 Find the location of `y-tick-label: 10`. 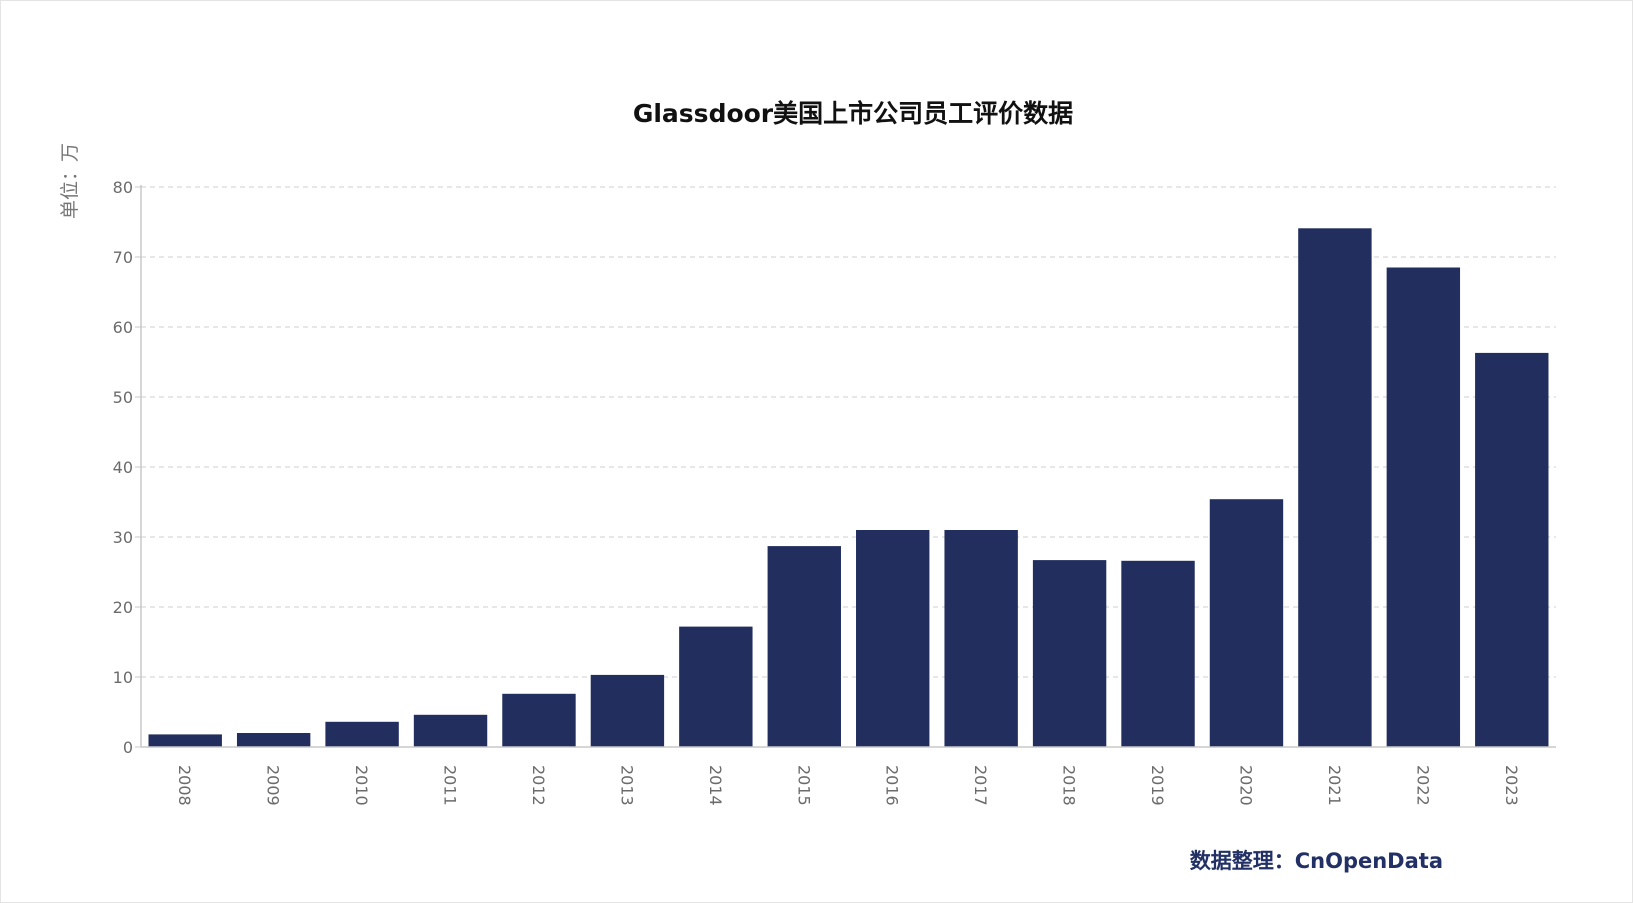

y-tick-label: 10 is located at coordinates (123, 677).